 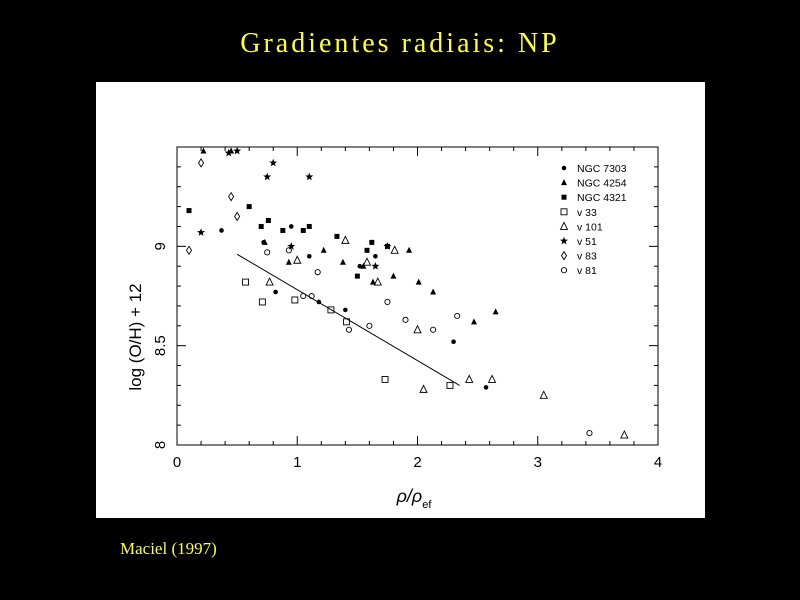 I want to click on y-tick-label: 8.5, so click(x=160, y=345).